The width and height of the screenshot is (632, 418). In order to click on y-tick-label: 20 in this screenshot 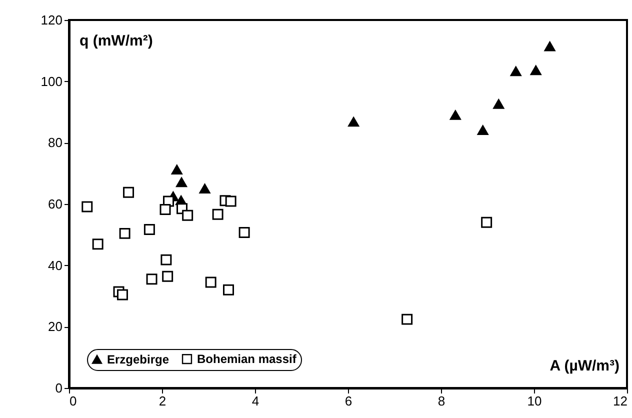, I will do `click(55, 326)`.